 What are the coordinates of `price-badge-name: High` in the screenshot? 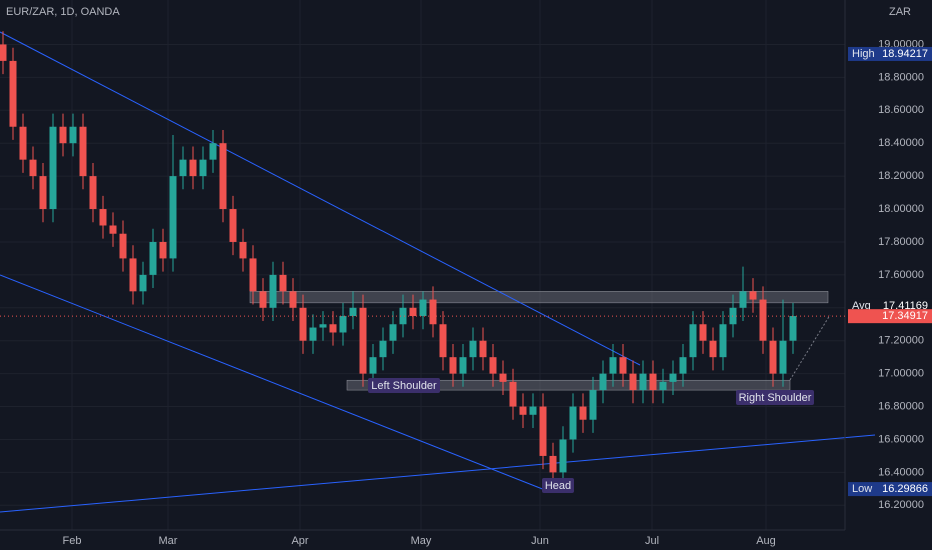 It's located at (863, 54).